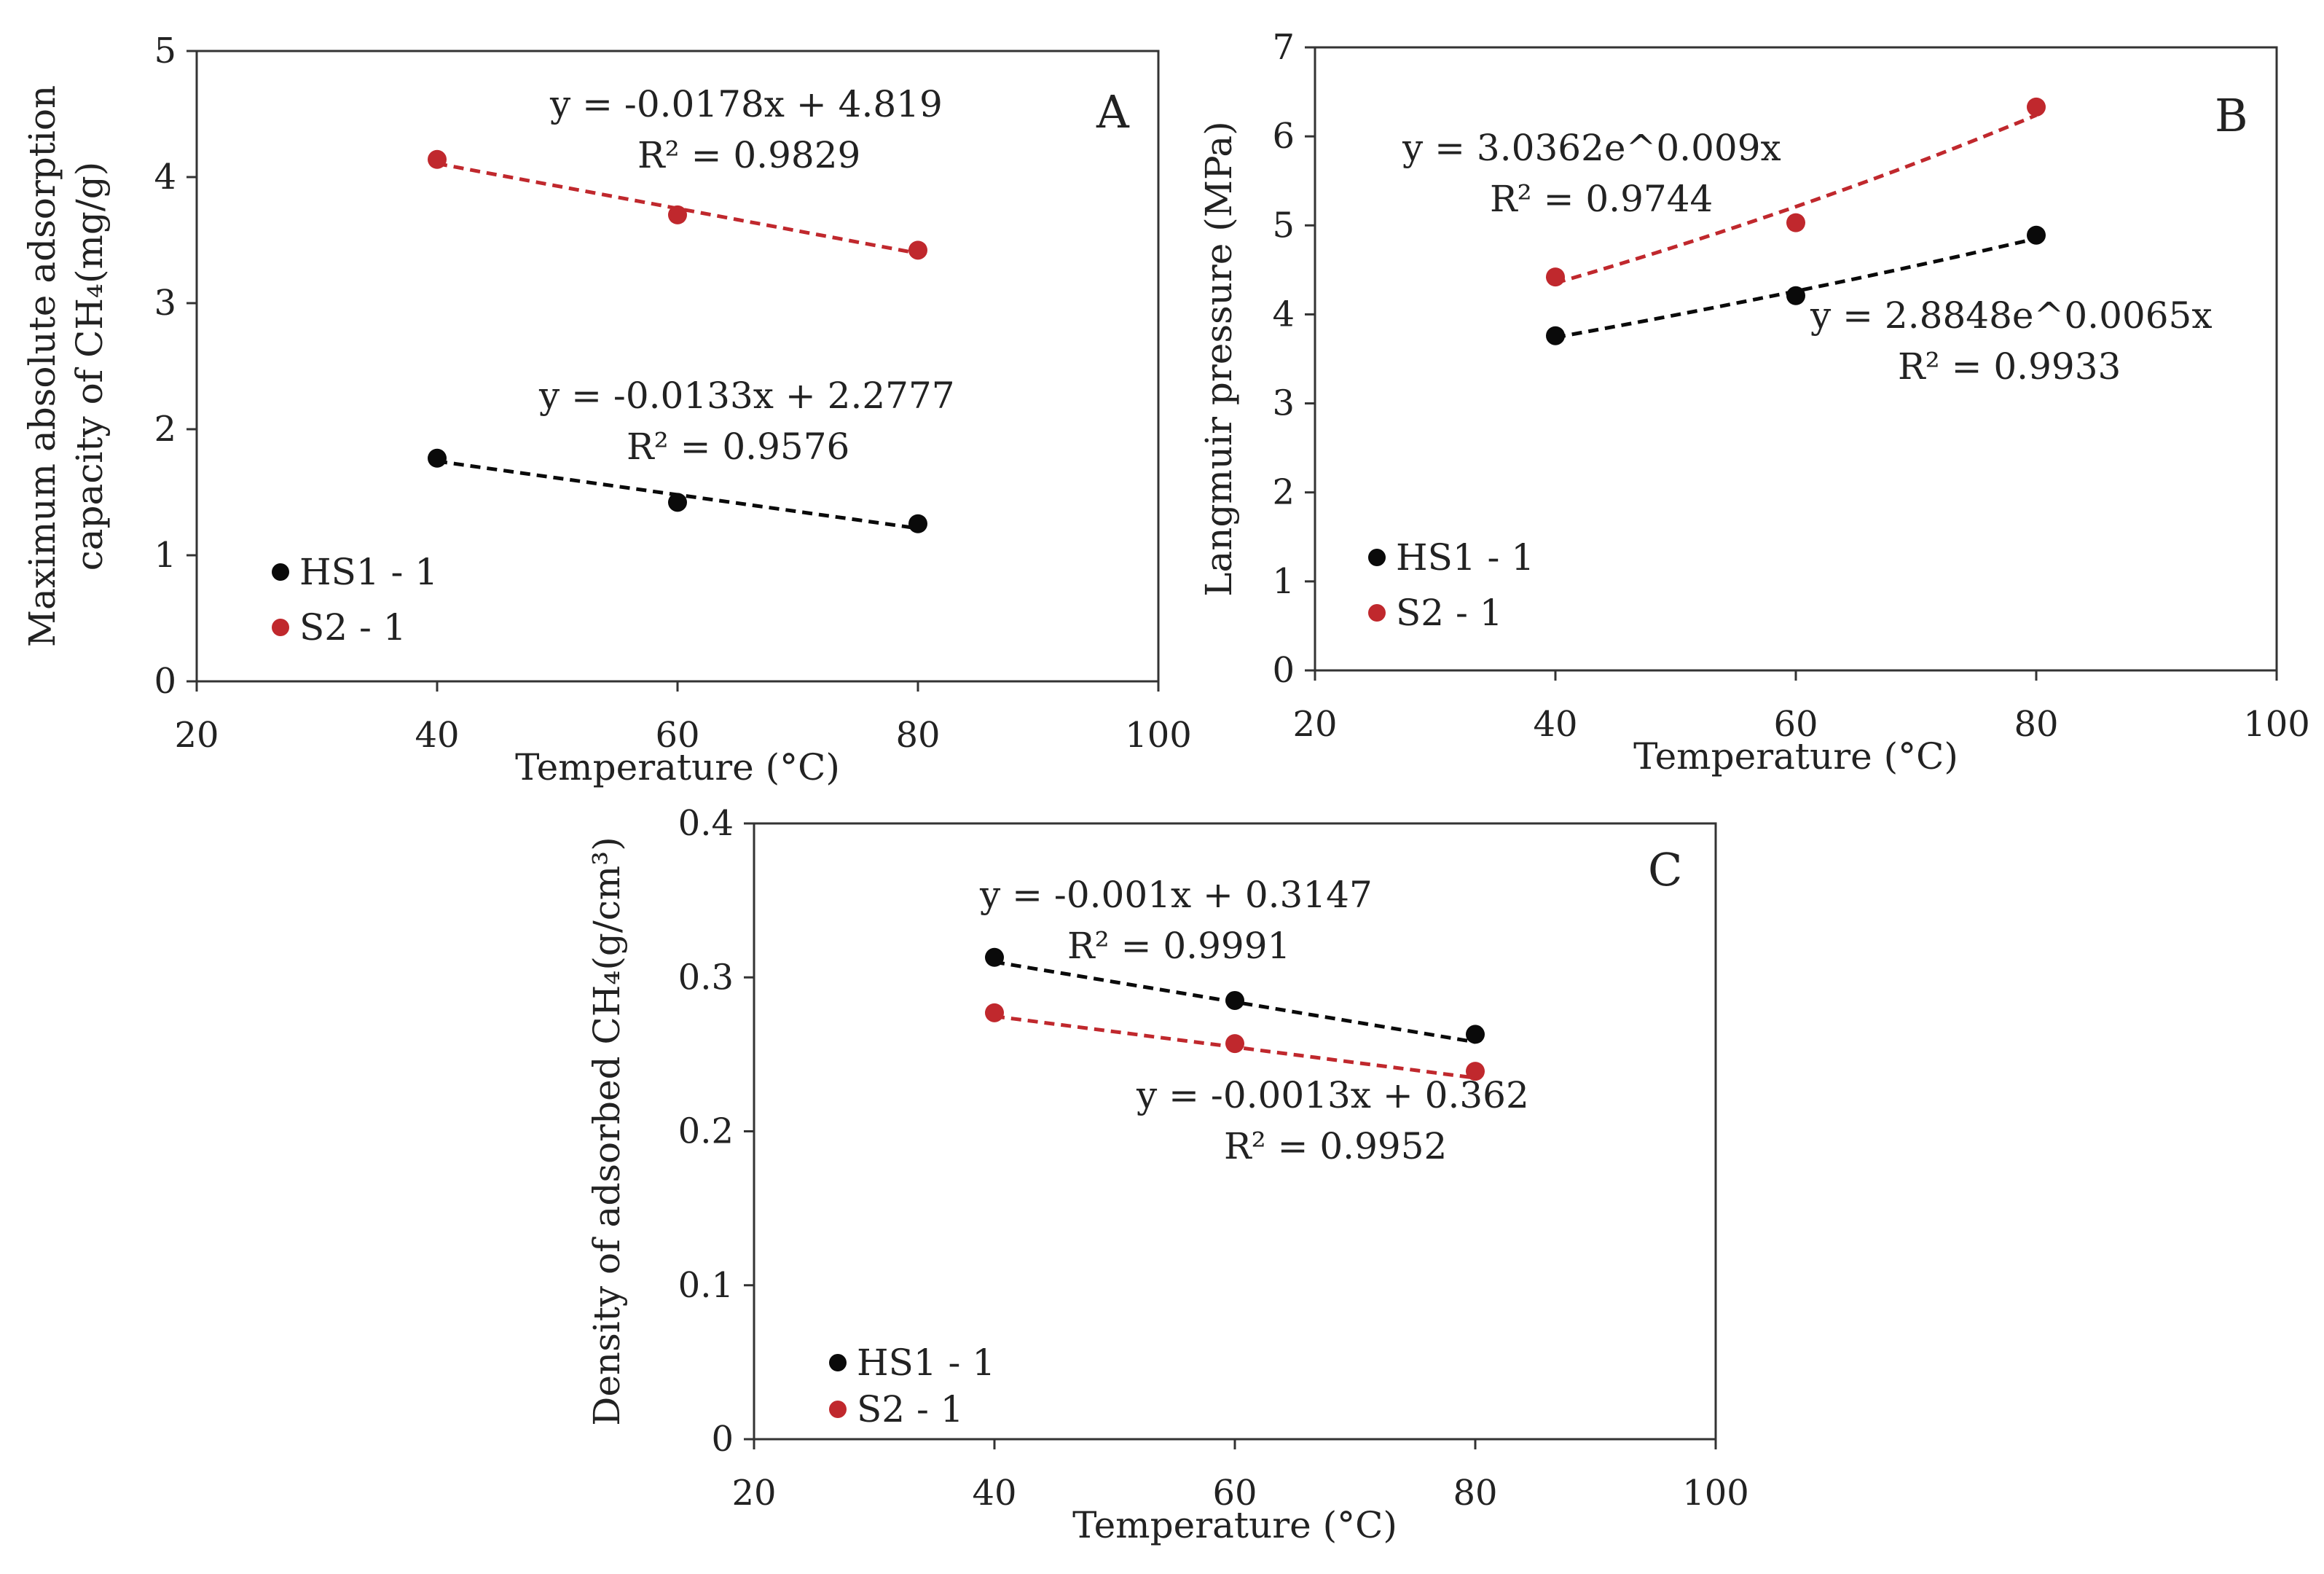 This screenshot has width=2324, height=1574. Describe the element at coordinates (1283, 136) in the screenshot. I see `y-tick-label: 6` at that location.